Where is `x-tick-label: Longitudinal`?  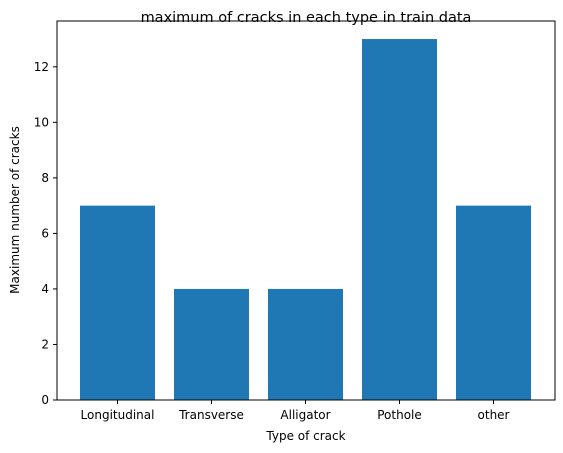 x-tick-label: Longitudinal is located at coordinates (118, 415).